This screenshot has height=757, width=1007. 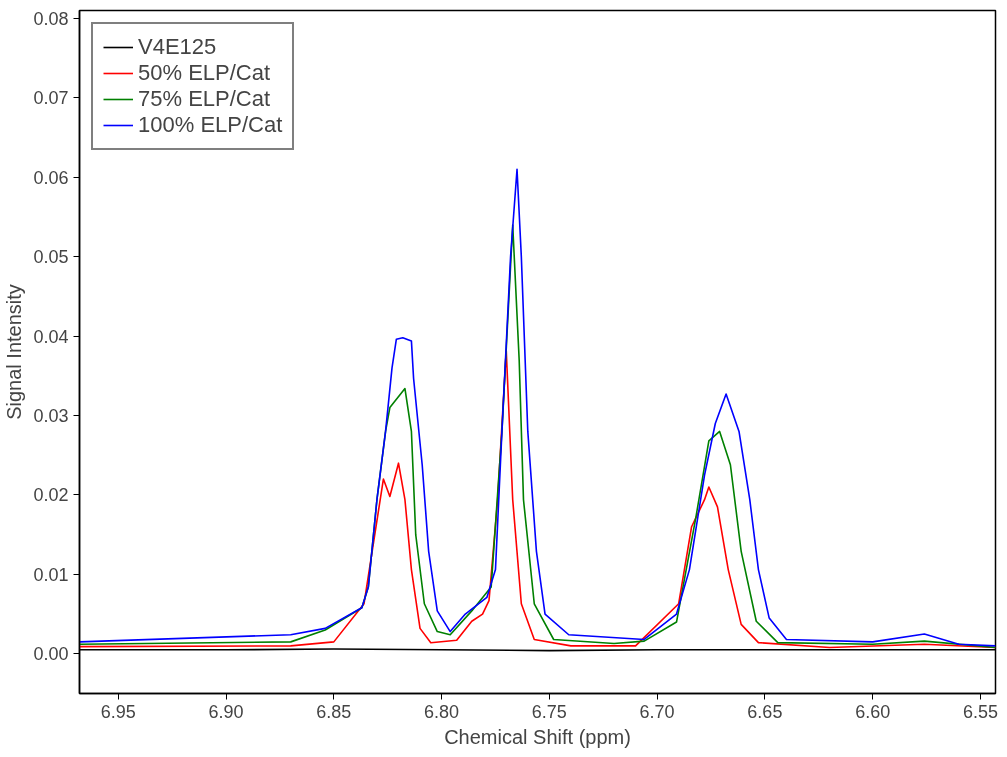 What do you see at coordinates (177, 47) in the screenshot?
I see `legend-label: V4E125` at bounding box center [177, 47].